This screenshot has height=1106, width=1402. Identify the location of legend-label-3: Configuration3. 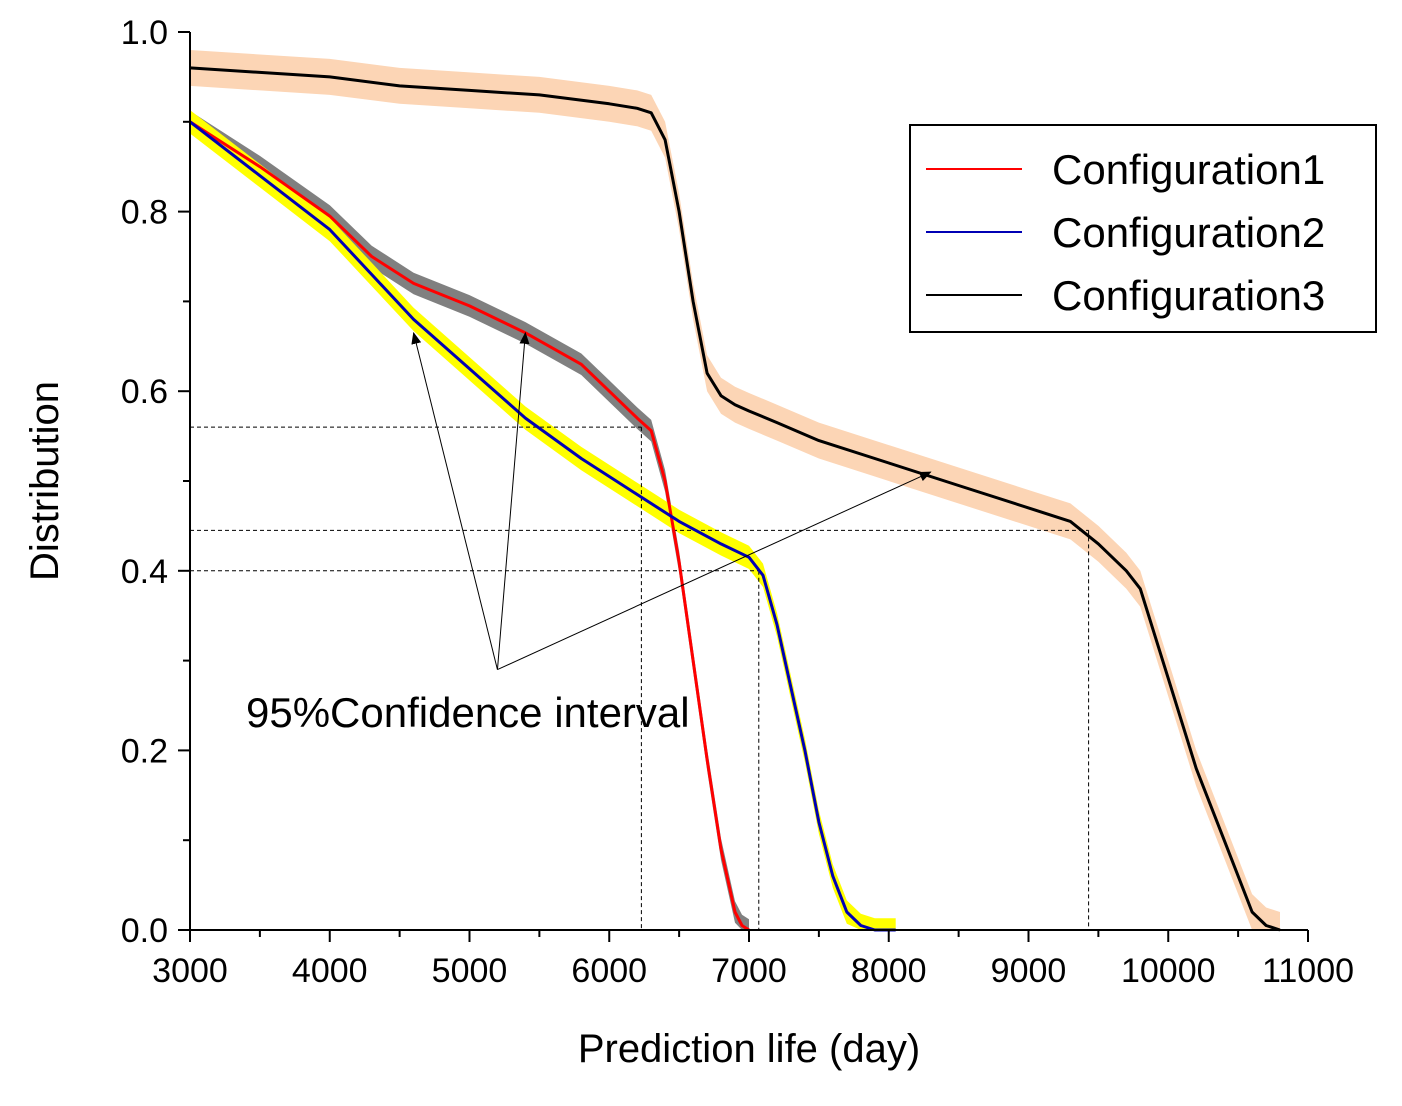
(1188, 295).